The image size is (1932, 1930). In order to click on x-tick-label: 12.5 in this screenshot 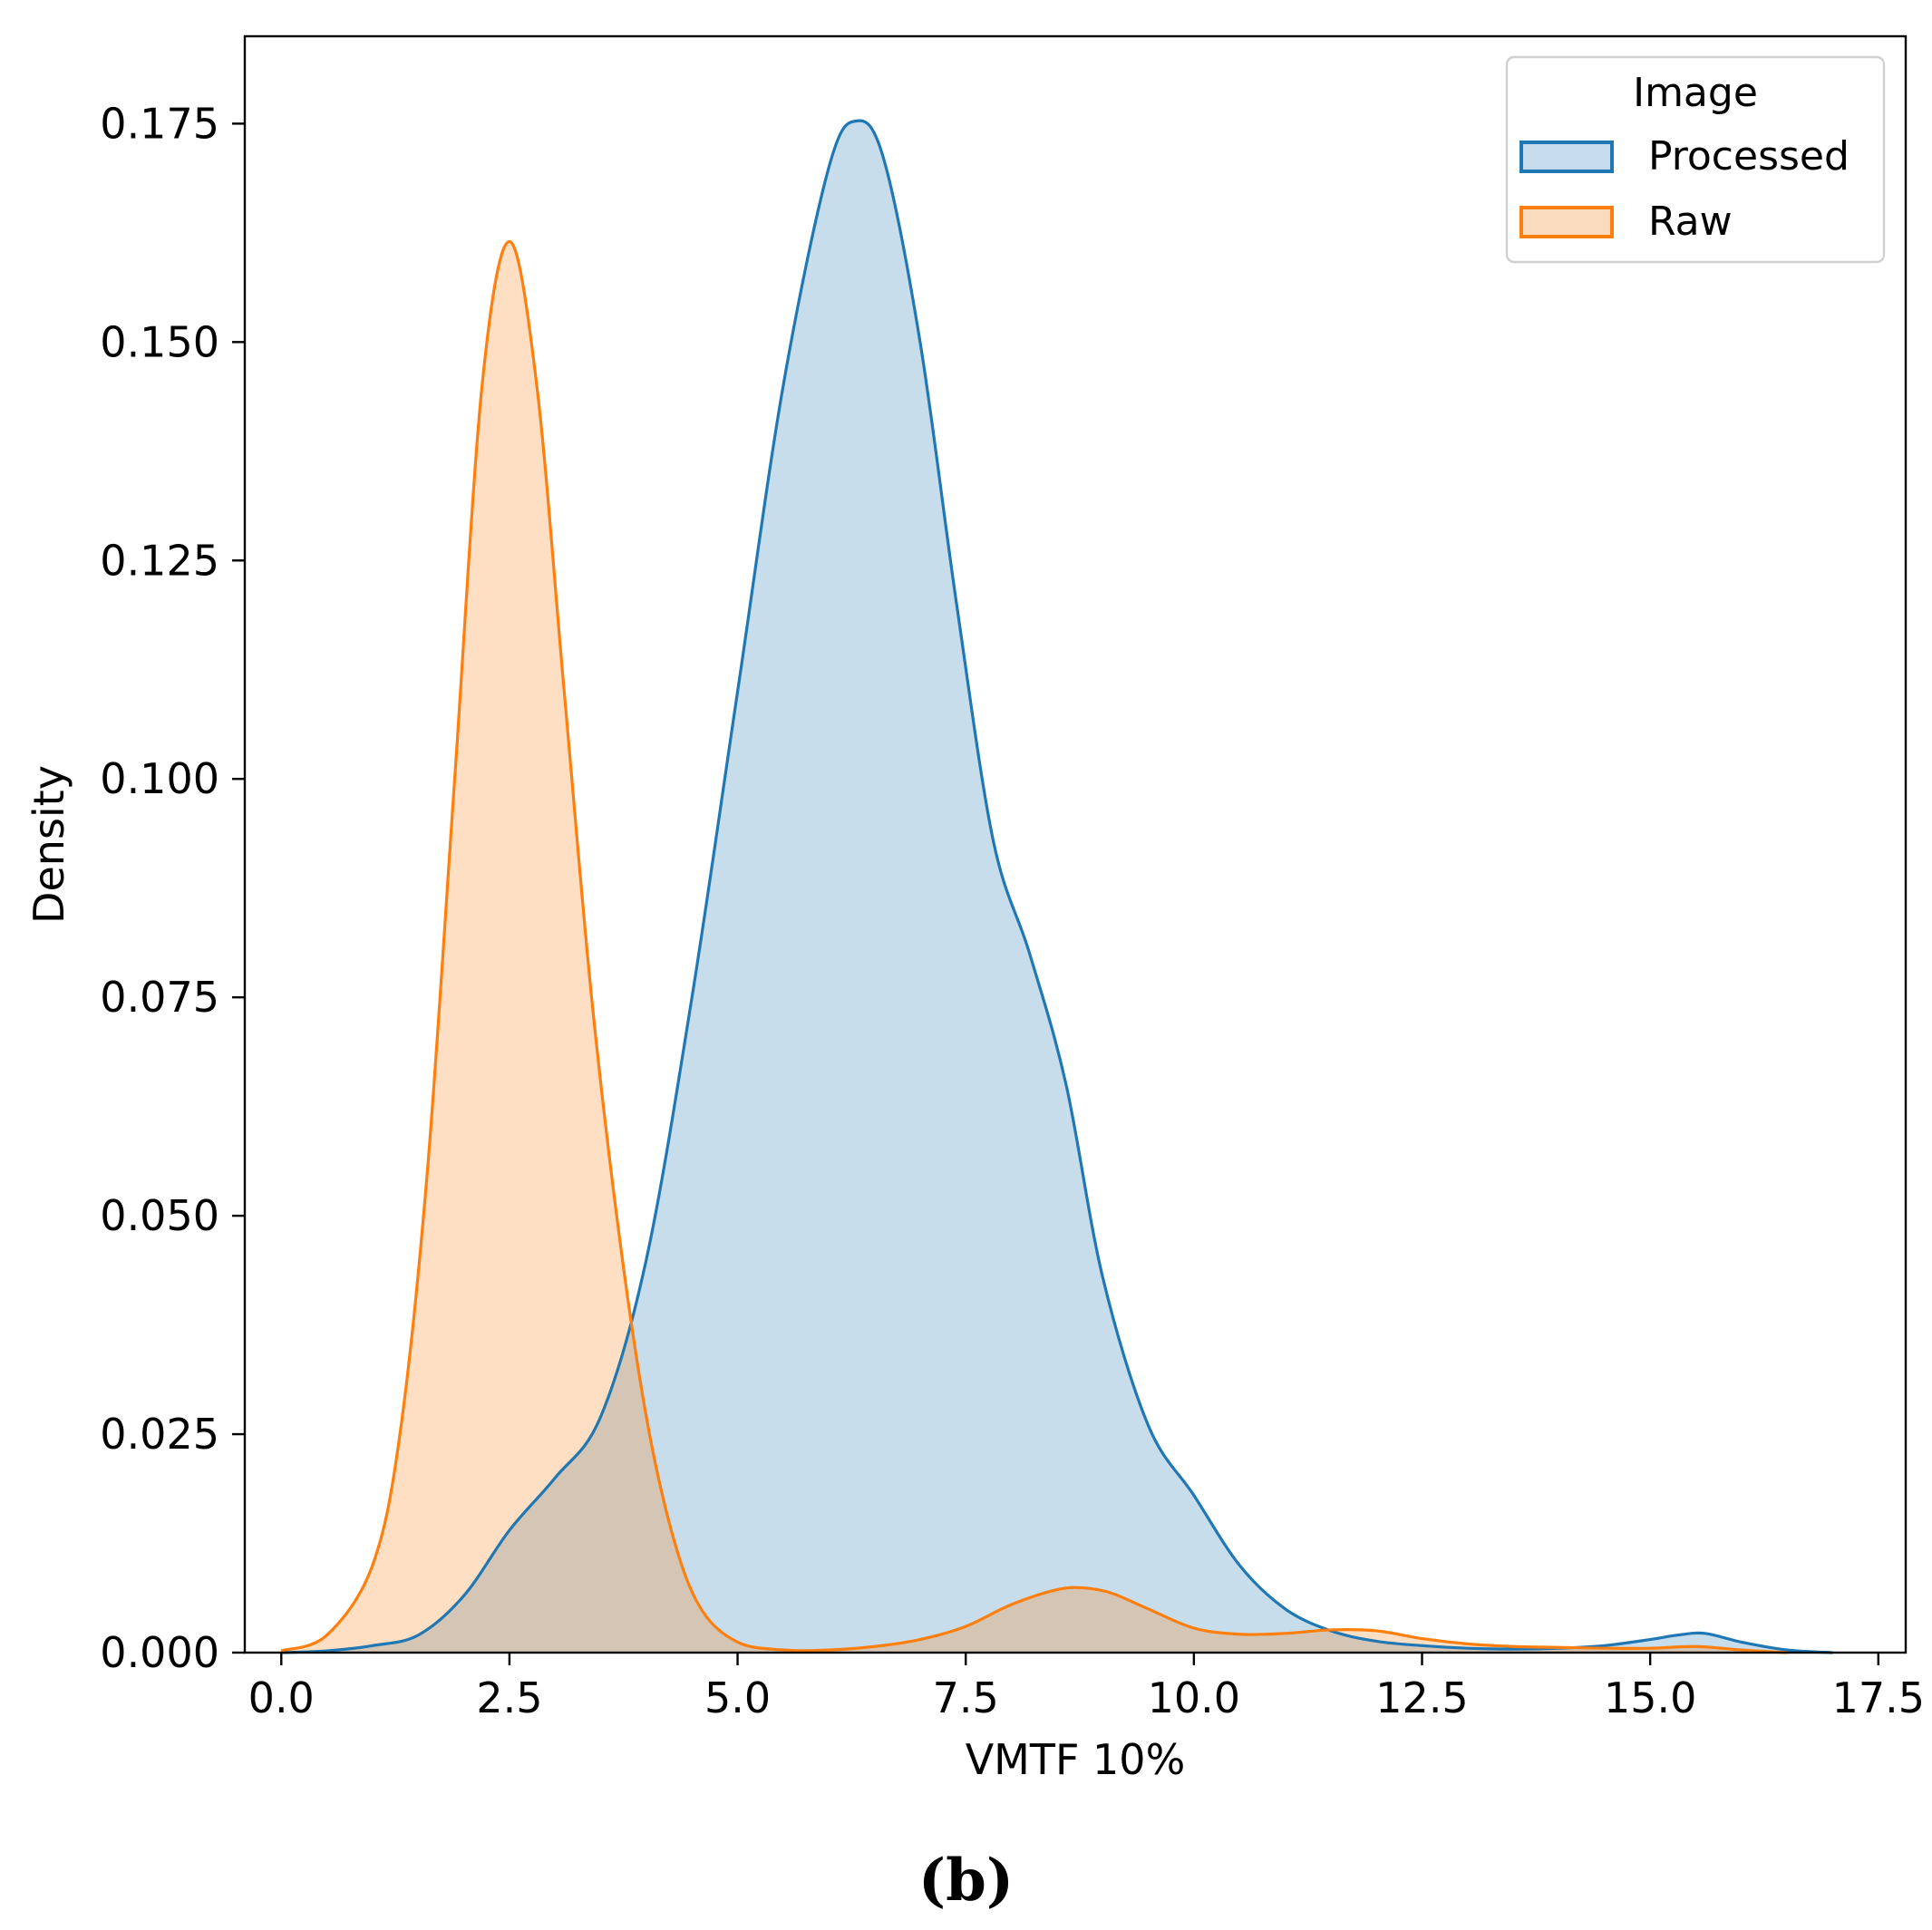, I will do `click(1421, 1697)`.